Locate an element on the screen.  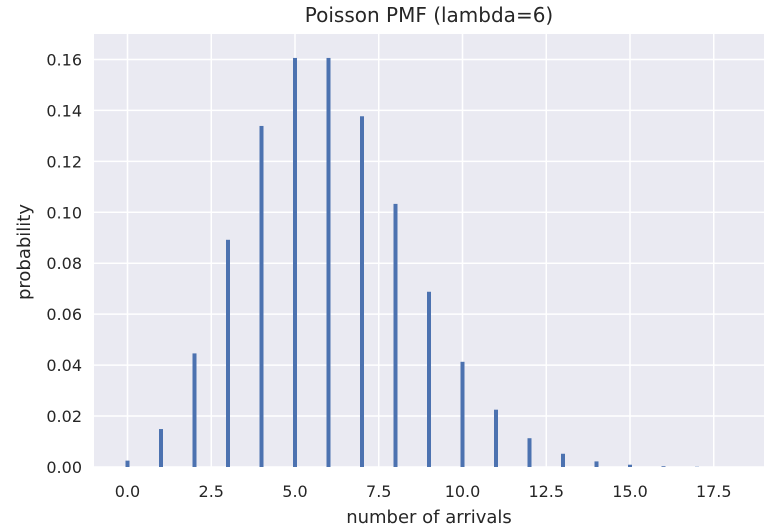
chart-title: Poisson PMF (lambda=6) is located at coordinates (429, 15).